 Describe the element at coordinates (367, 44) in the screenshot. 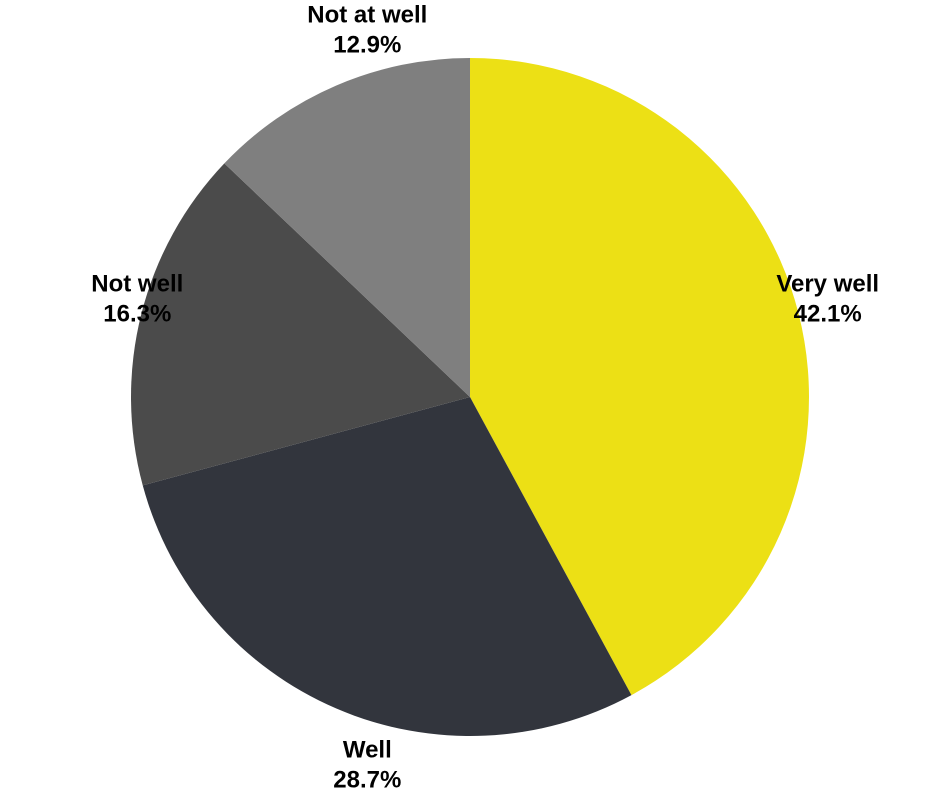

I see `slice-value-not-at-well: 12.9%` at that location.